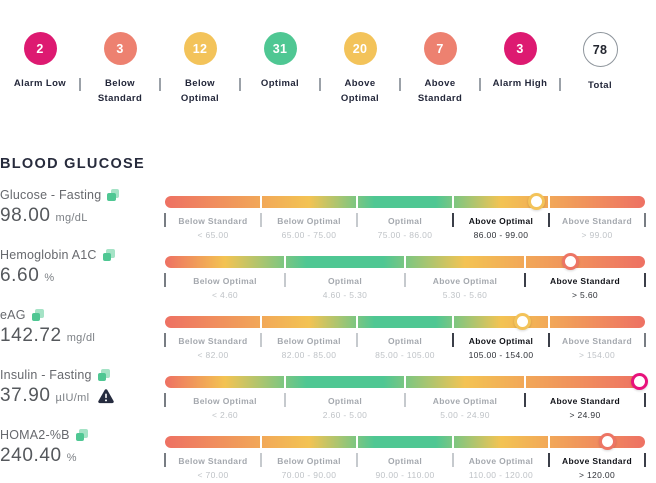  What do you see at coordinates (309, 354) in the screenshot?
I see `zone-range: 82.00 - 85.00` at bounding box center [309, 354].